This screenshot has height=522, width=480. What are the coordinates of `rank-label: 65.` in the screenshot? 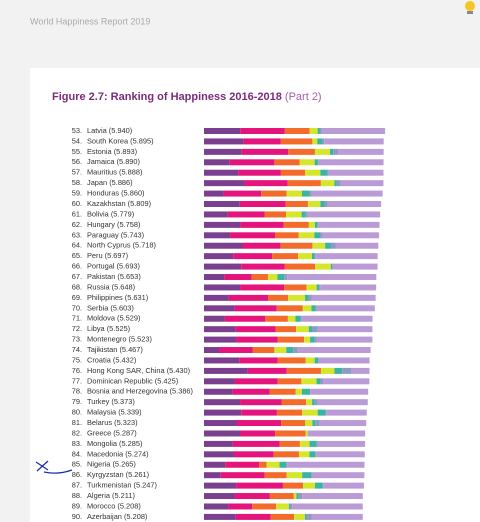 It's located at (77, 255).